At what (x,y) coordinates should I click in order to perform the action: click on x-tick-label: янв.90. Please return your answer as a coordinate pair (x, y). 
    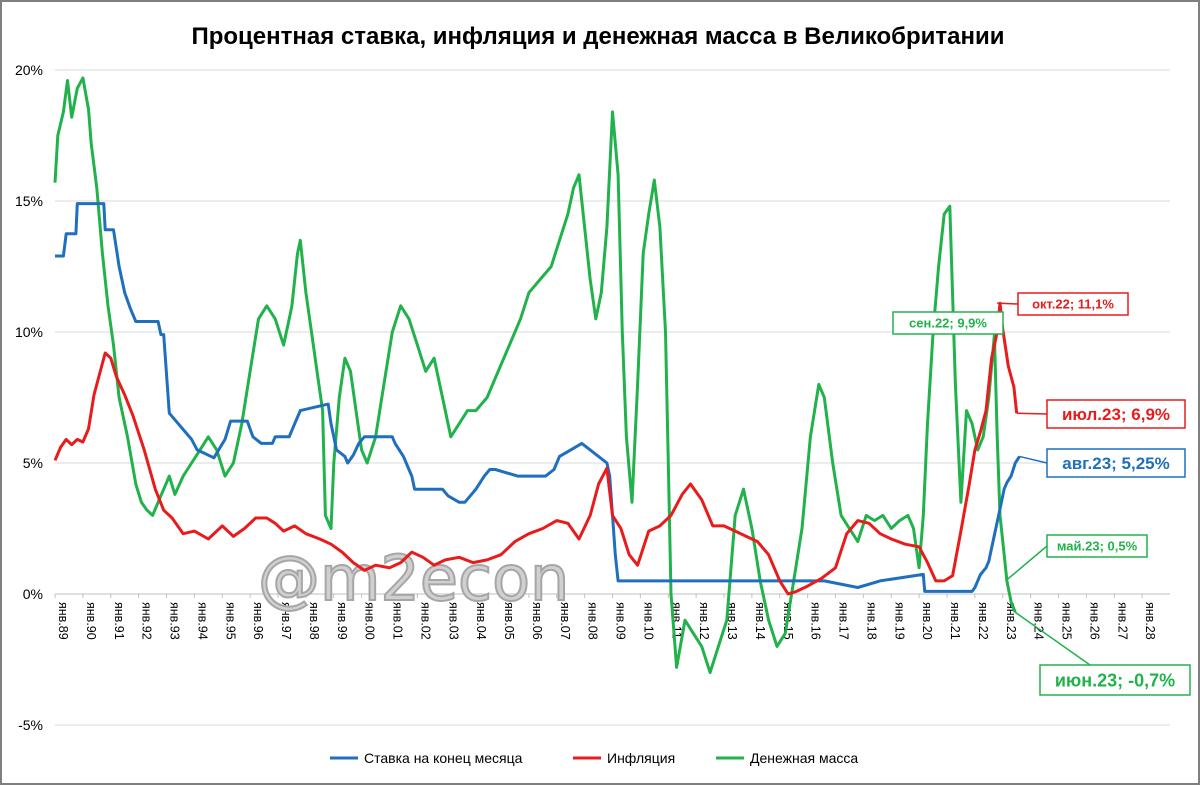
    Looking at the image, I should click on (91, 621).